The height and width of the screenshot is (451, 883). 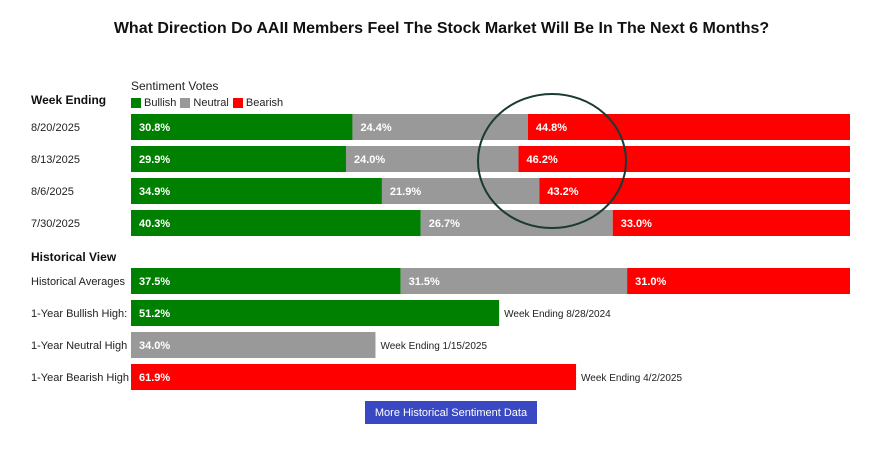 I want to click on legend-title: Sentiment Votes, so click(x=175, y=86).